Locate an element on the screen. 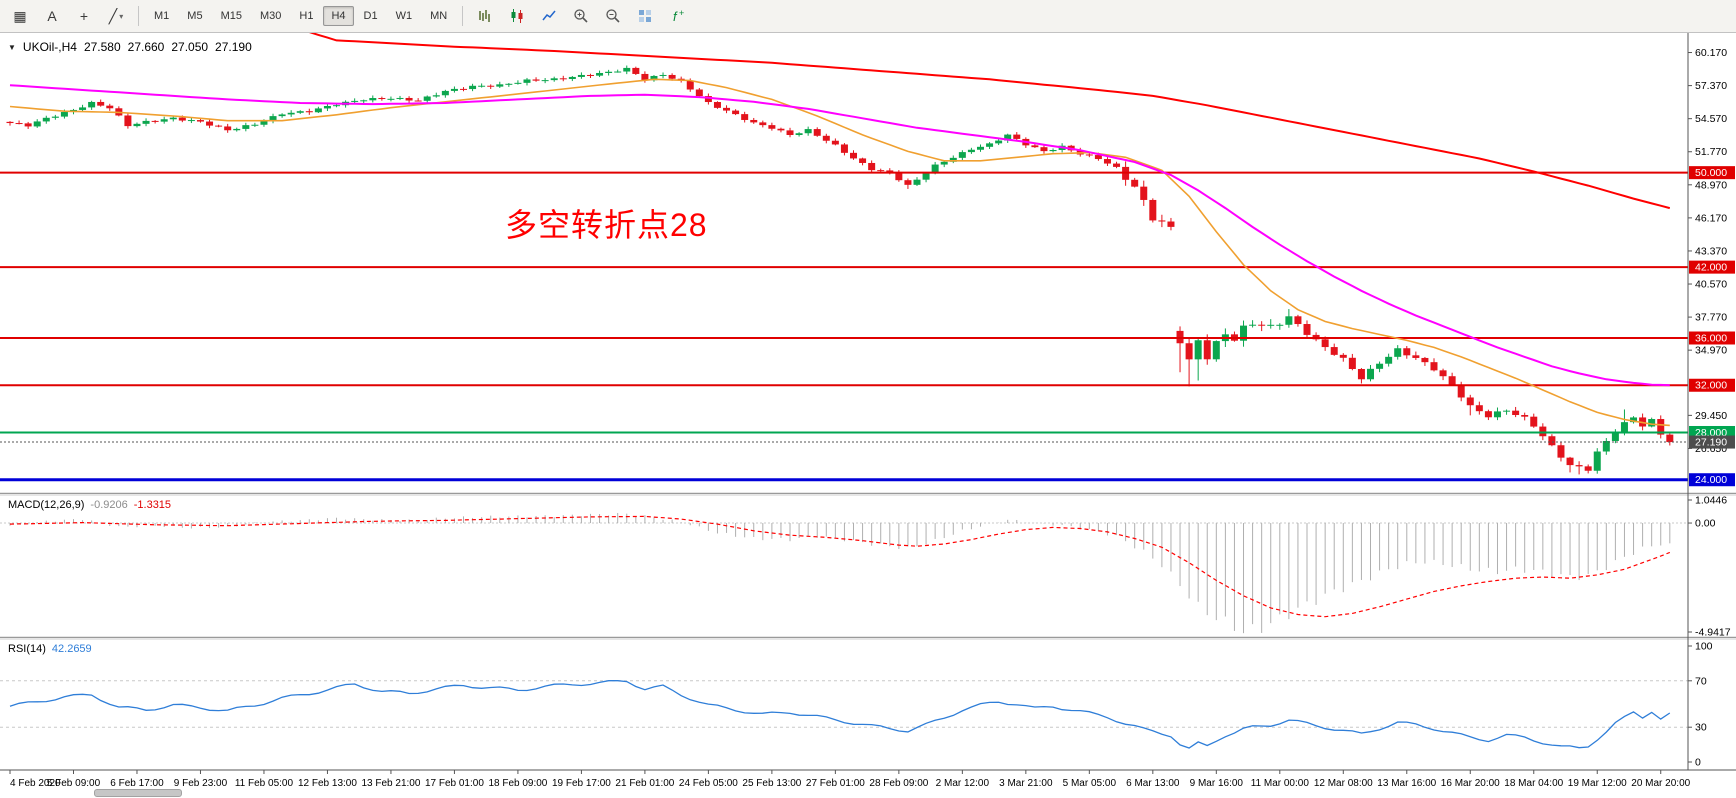 This screenshot has height=798, width=1736. svg-text: 36.000 is located at coordinates (1711, 338).